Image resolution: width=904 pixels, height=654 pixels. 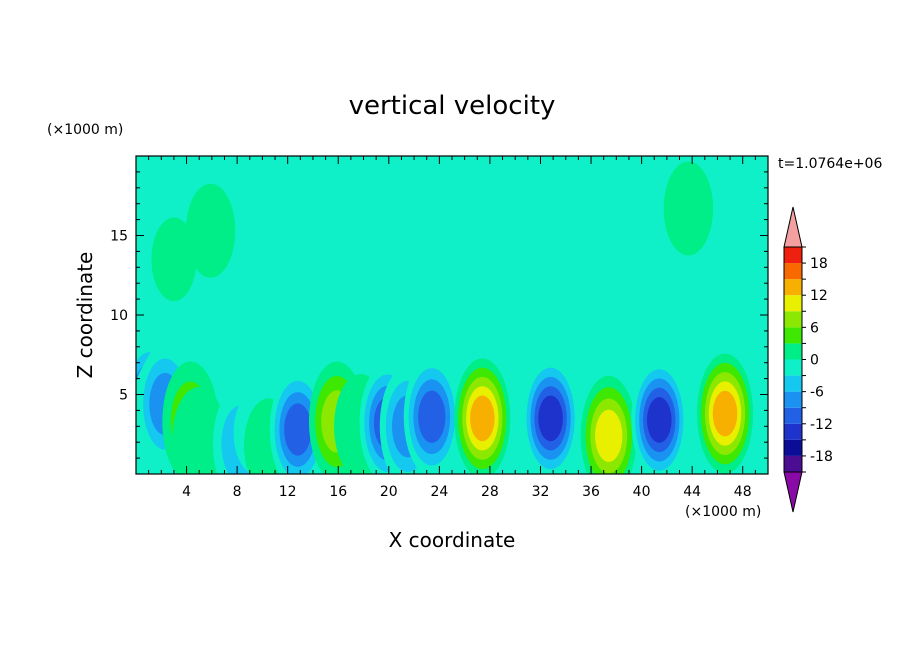 I want to click on y-unit-label: (×1000 m), so click(x=85, y=130).